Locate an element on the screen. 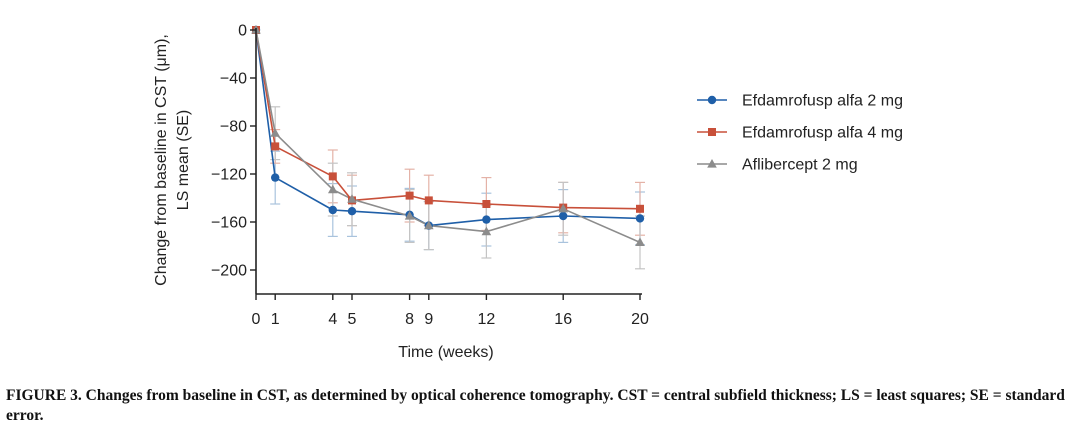  x-tick-label: 5 is located at coordinates (352, 319).